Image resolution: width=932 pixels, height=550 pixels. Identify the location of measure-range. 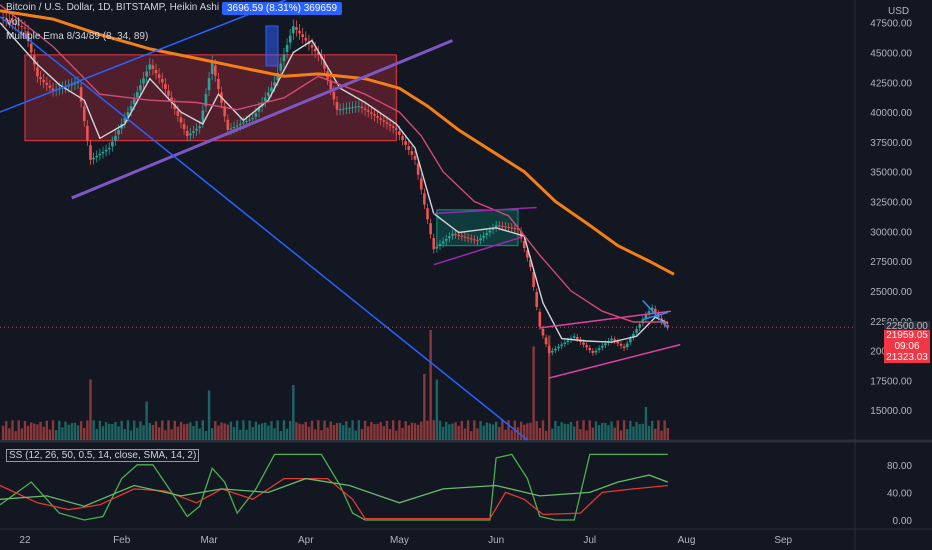
(272, 46).